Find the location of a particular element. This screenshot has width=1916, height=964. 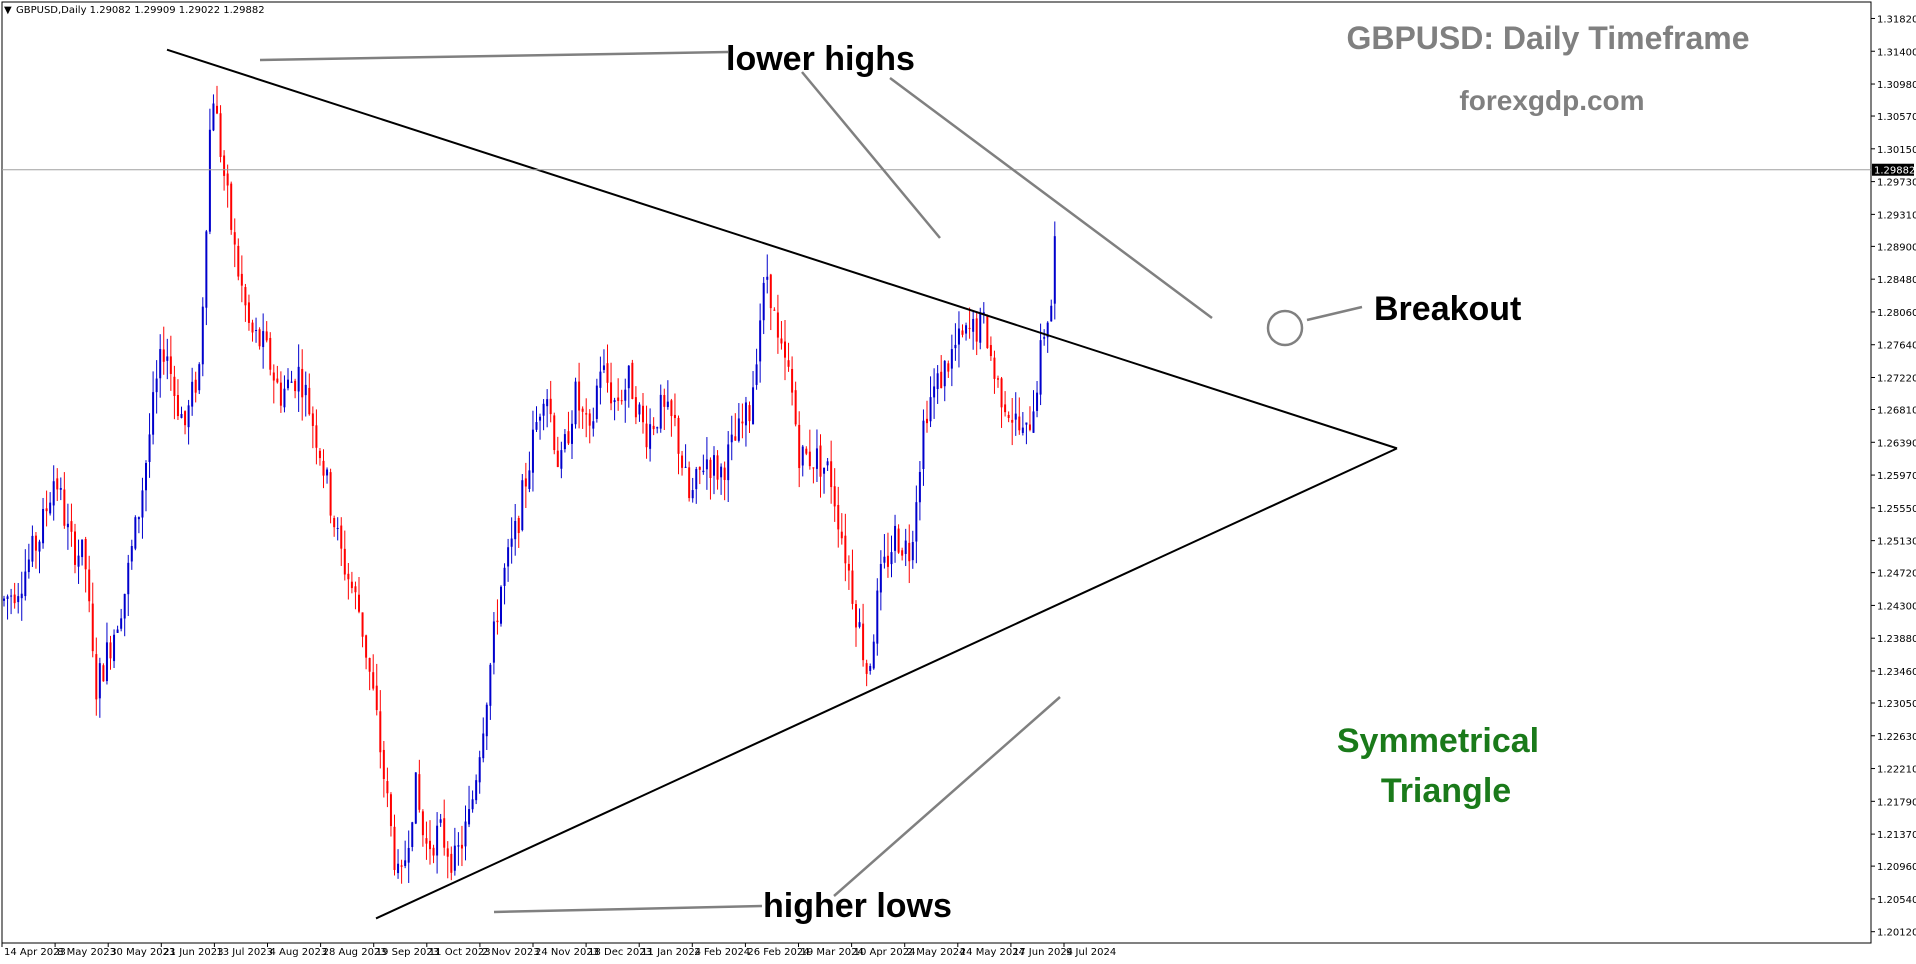

y-tick-label: 1.28060 is located at coordinates (1896, 313).